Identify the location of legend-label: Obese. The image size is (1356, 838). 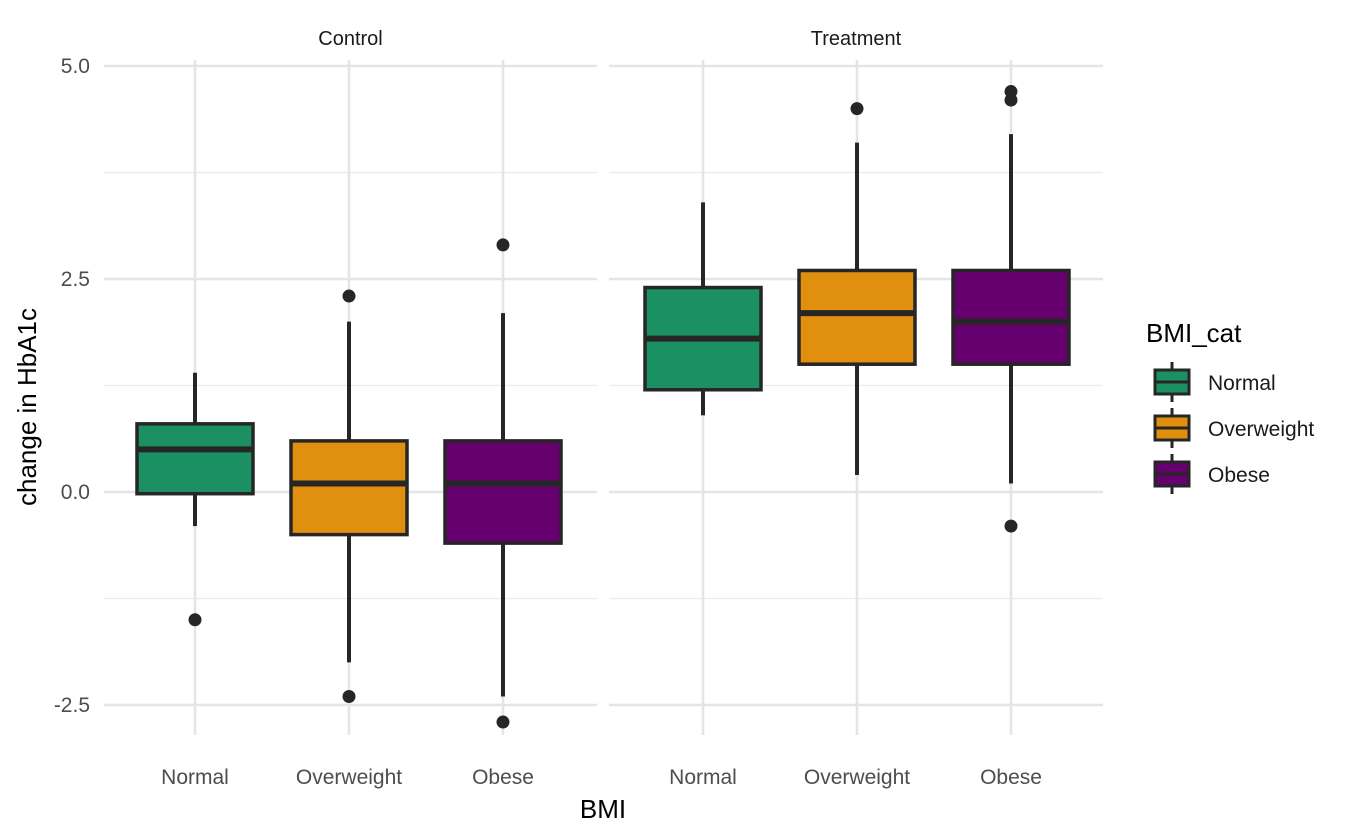
(1239, 475).